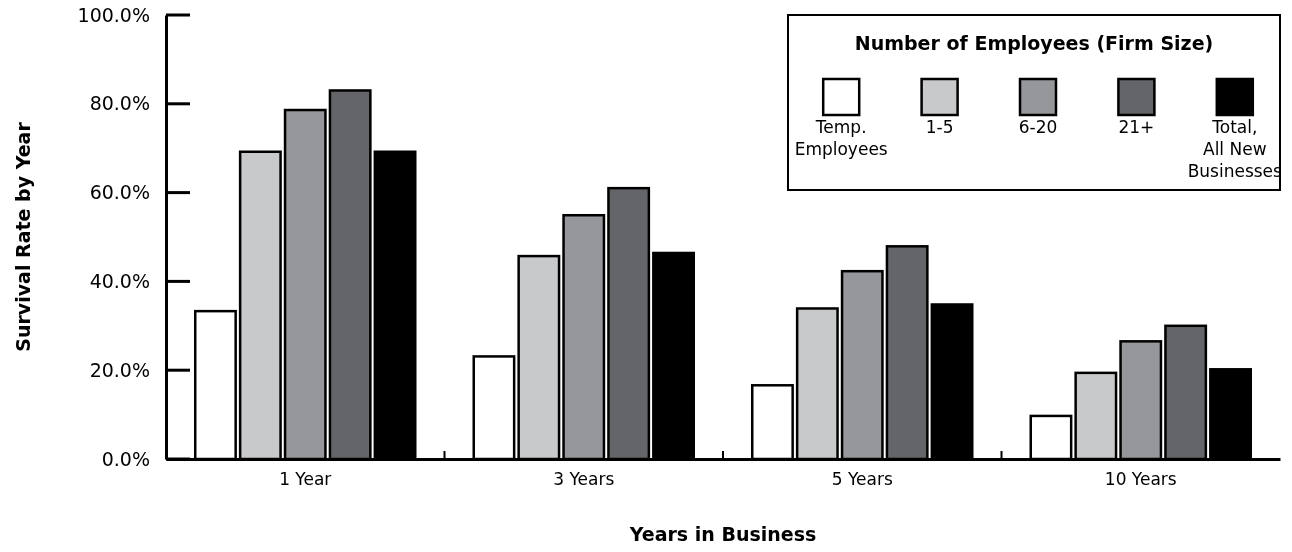  I want to click on x-tick-label: 1 Year, so click(305, 479).